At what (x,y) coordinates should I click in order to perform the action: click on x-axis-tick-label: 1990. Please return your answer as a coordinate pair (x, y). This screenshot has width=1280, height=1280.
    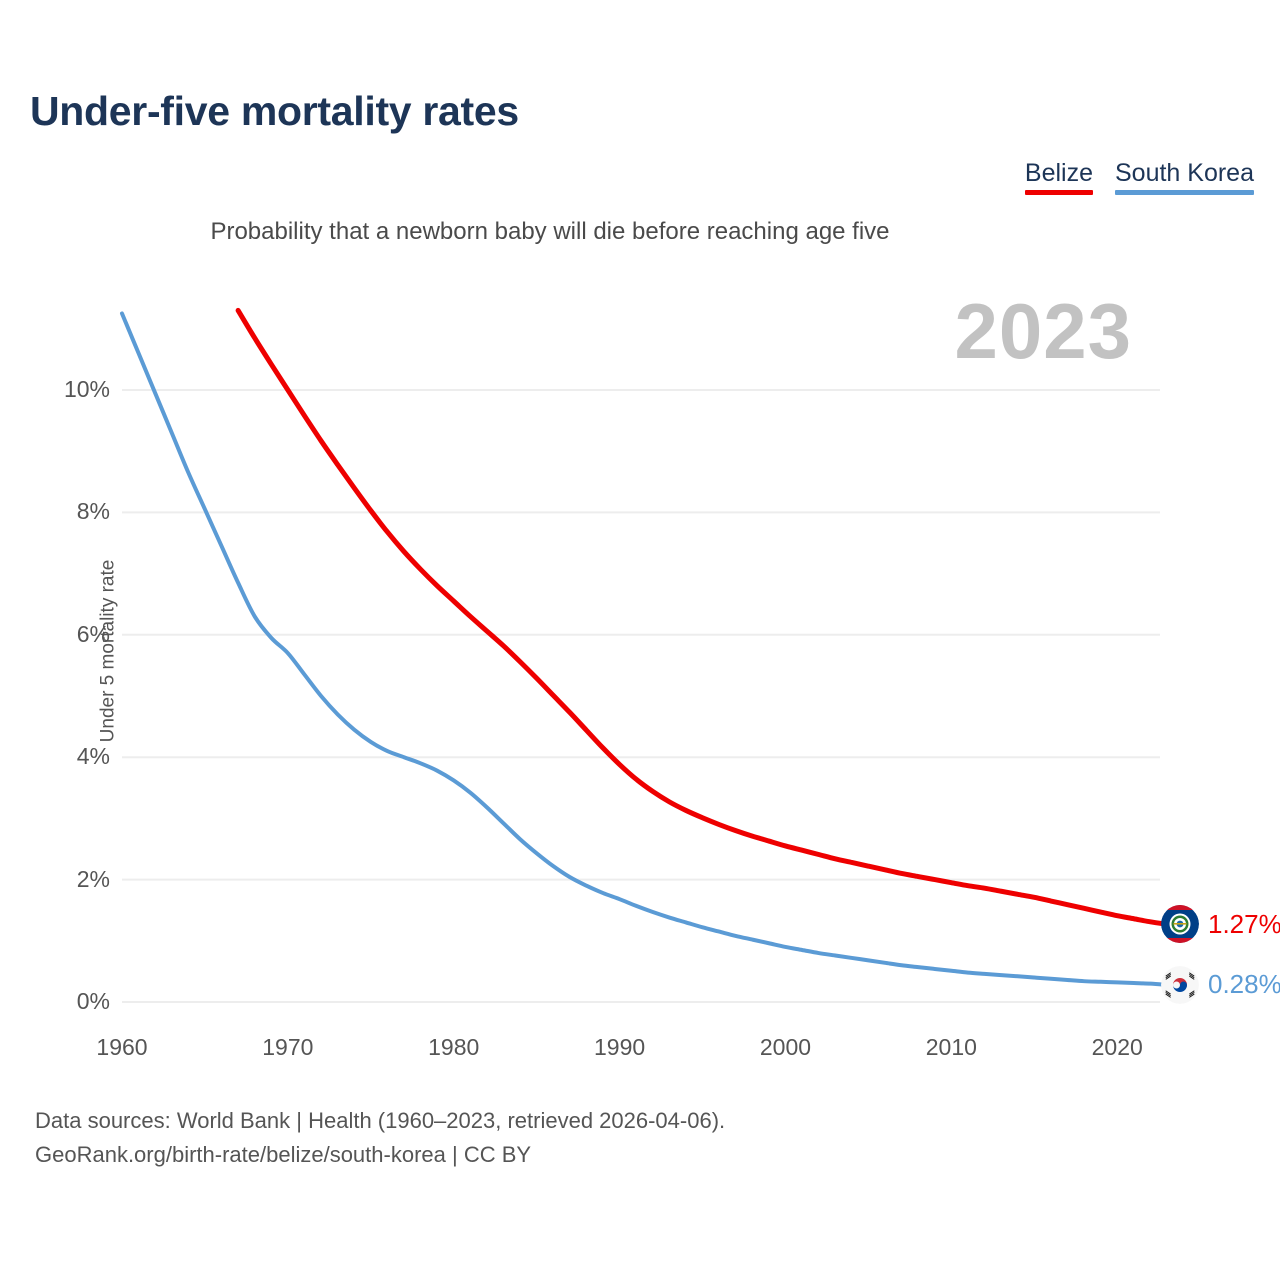
    Looking at the image, I should click on (620, 1047).